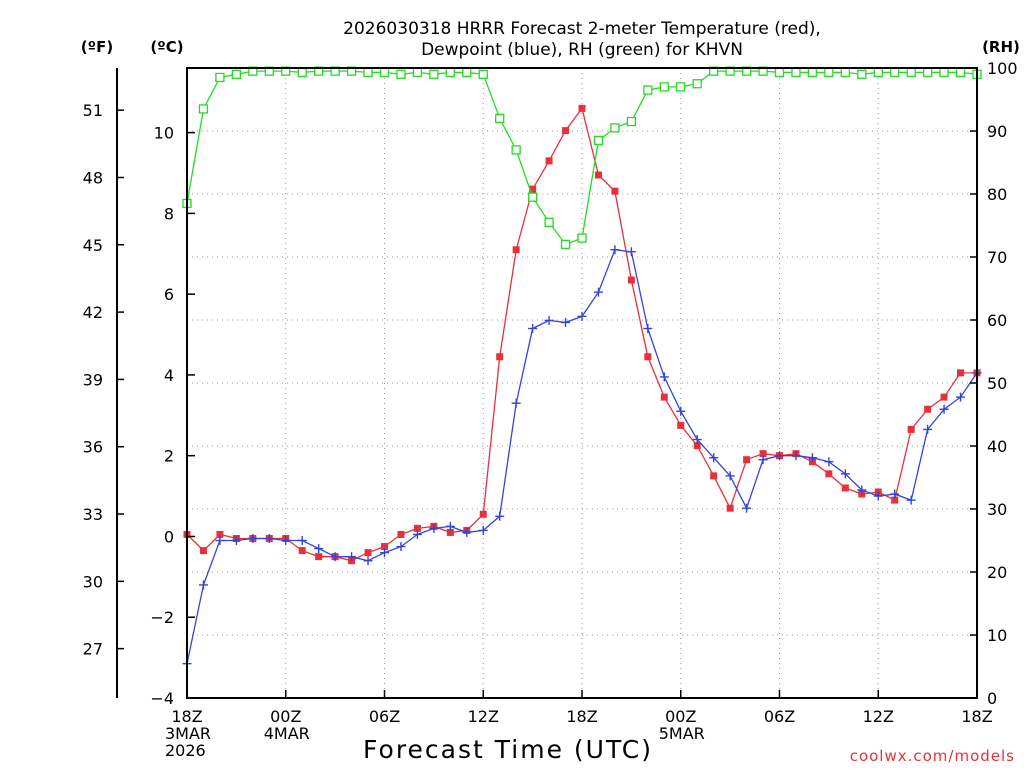 The width and height of the screenshot is (1024, 772). I want to click on rh-unit-label: (RH), so click(1001, 47).